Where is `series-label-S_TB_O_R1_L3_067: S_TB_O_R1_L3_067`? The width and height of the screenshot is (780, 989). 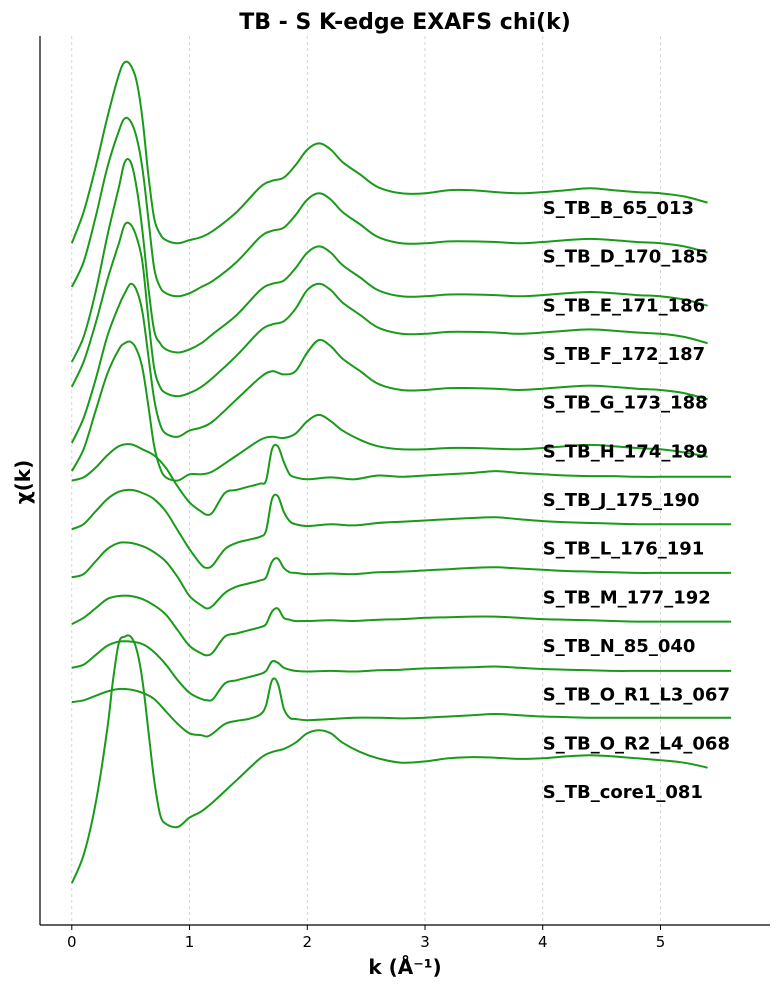 series-label-S_TB_O_R1_L3_067: S_TB_O_R1_L3_067 is located at coordinates (636, 695).